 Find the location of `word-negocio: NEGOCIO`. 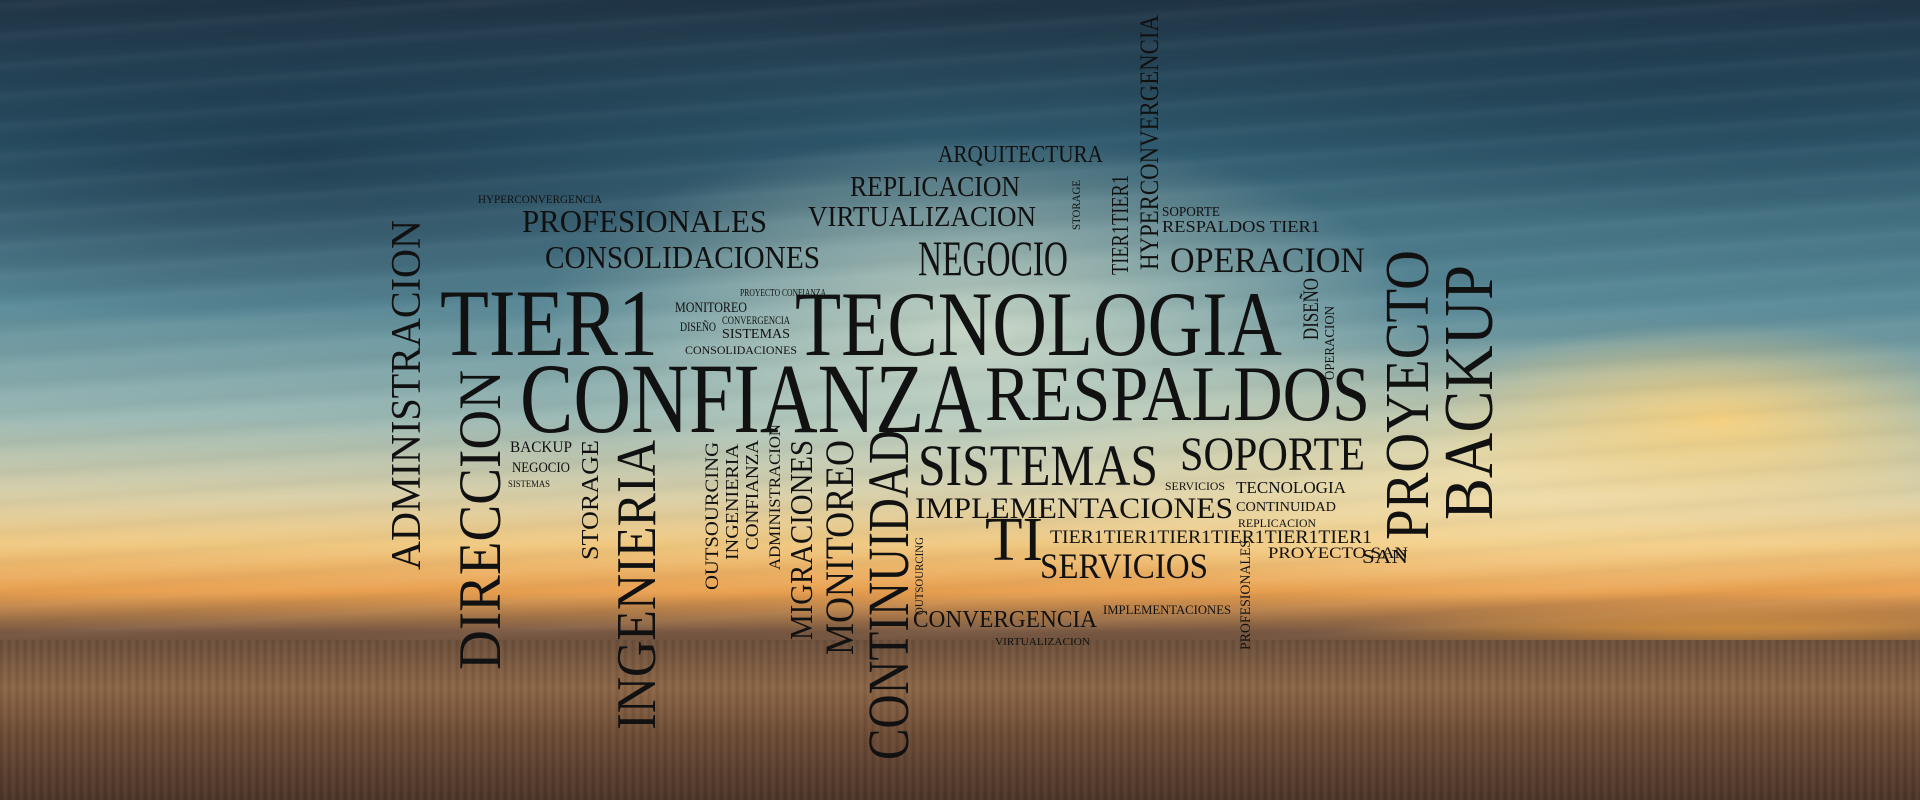

word-negocio: NEGOCIO is located at coordinates (993, 258).